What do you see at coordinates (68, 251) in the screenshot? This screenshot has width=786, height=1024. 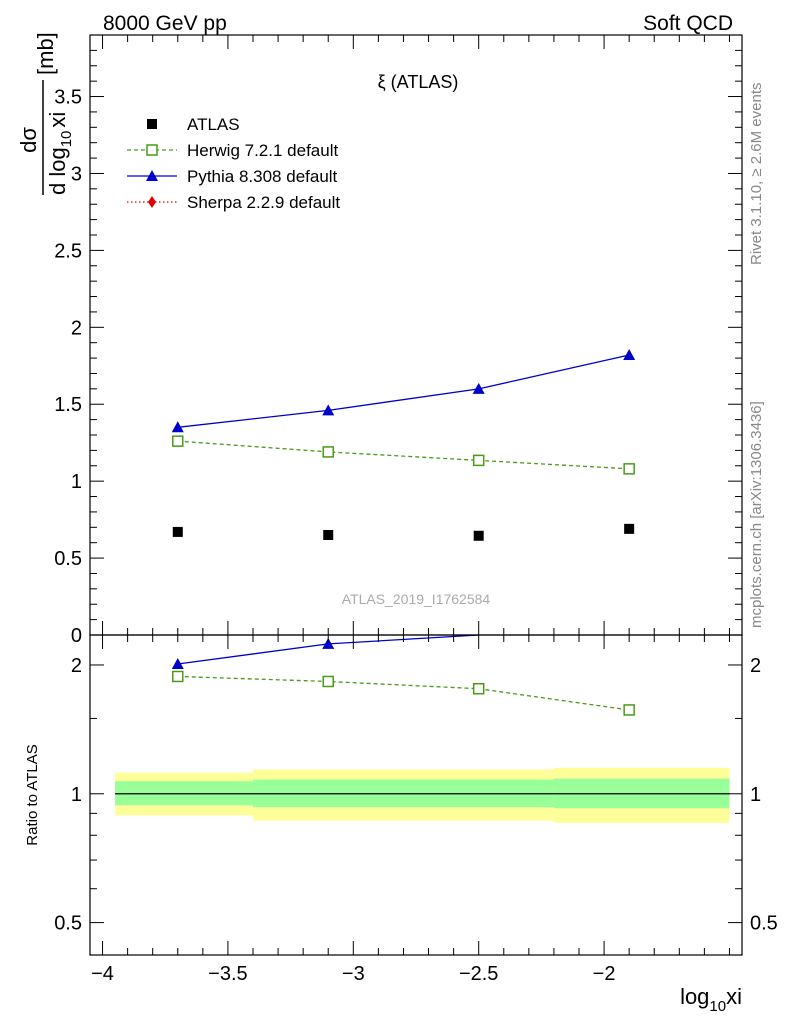 I see `main-y-tick-label: 2.5` at bounding box center [68, 251].